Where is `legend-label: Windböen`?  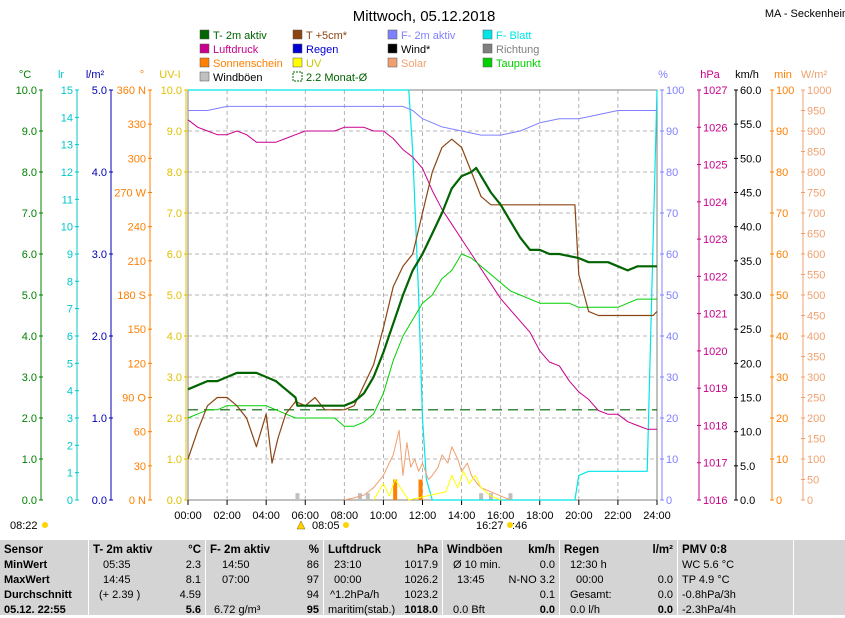
legend-label: Windböen is located at coordinates (238, 78).